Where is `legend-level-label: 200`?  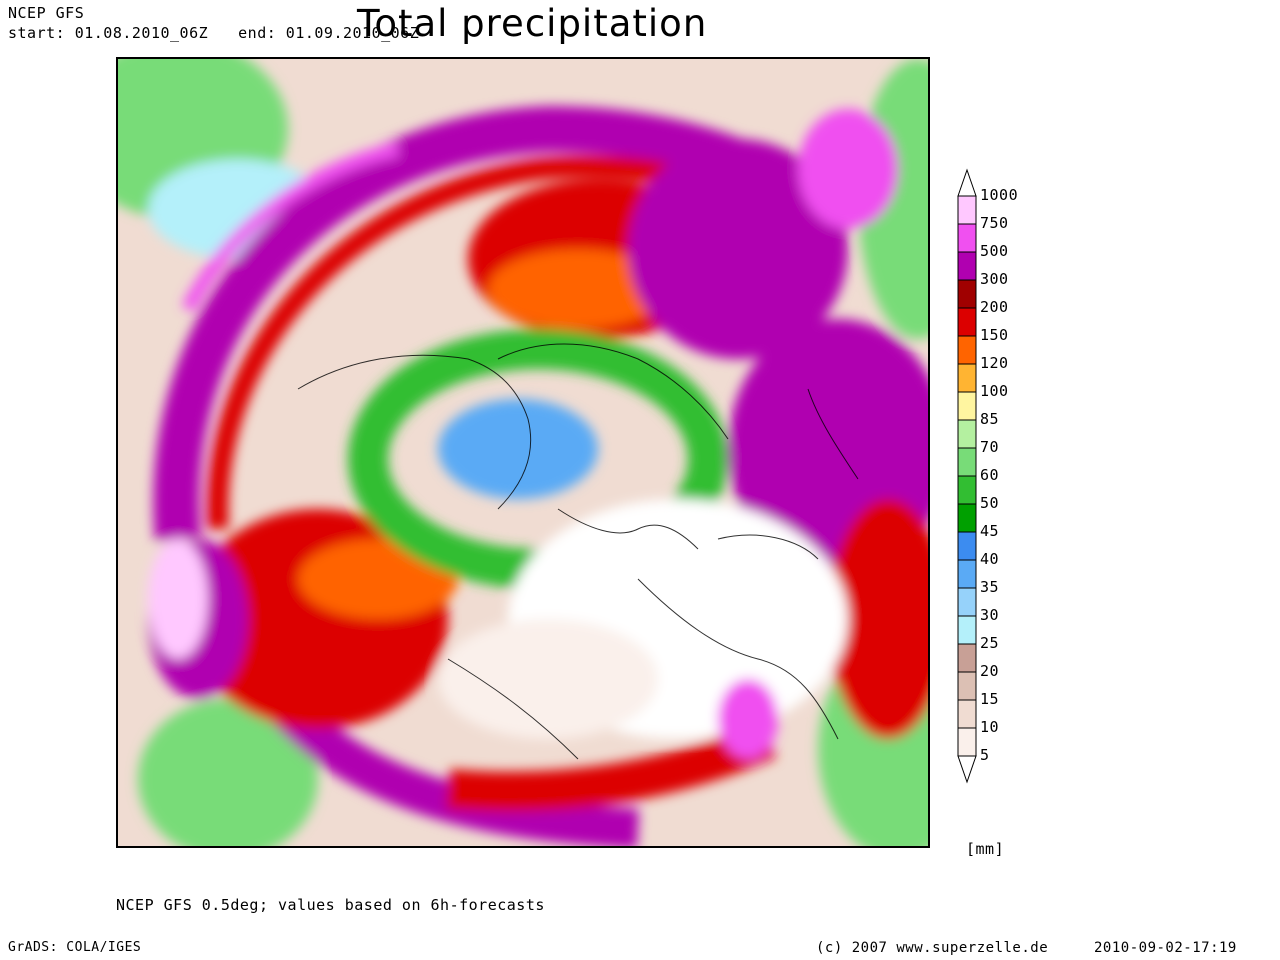 legend-level-label: 200 is located at coordinates (994, 307).